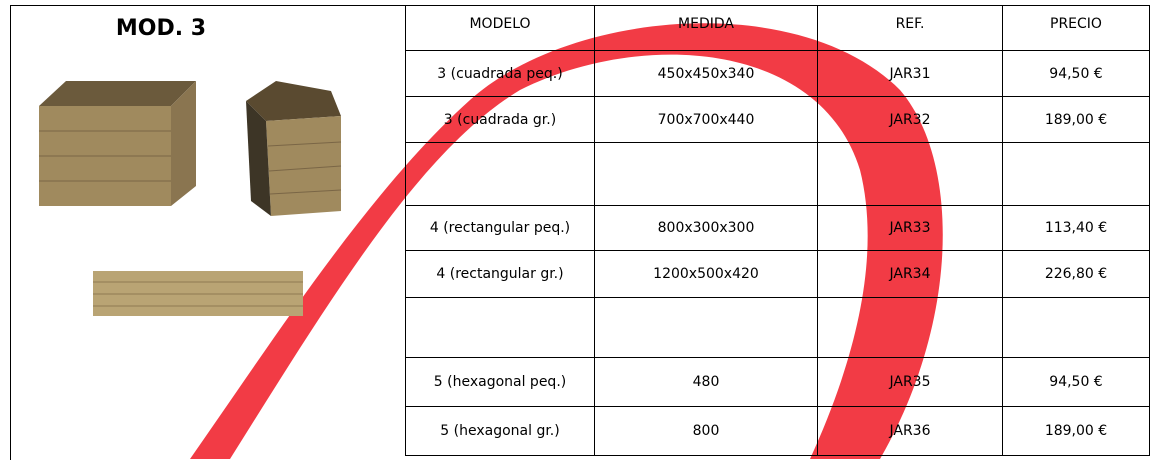 The width and height of the screenshot is (1161, 460). What do you see at coordinates (161, 28) in the screenshot?
I see `model-title: MOD. 3` at bounding box center [161, 28].